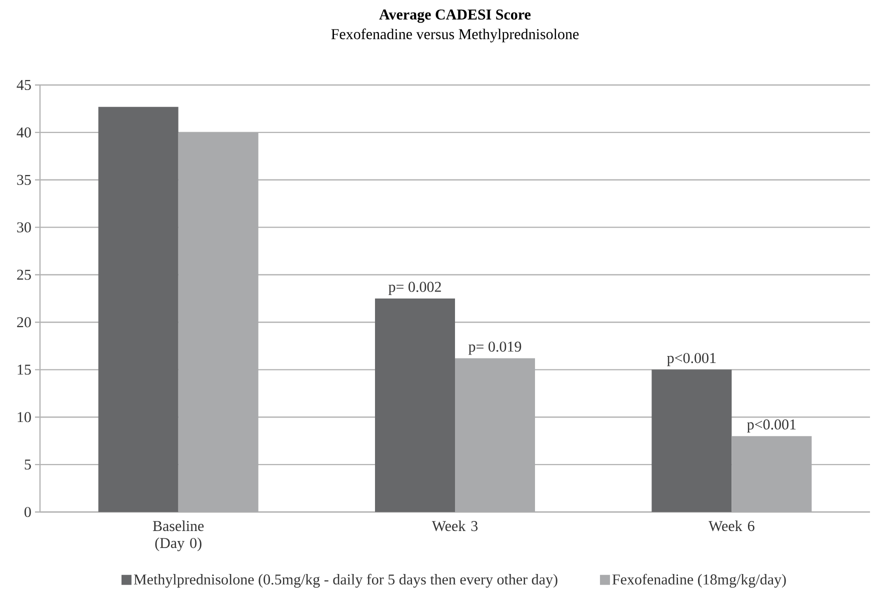 The height and width of the screenshot is (597, 878). I want to click on y-tick-label: 45, so click(23, 85).